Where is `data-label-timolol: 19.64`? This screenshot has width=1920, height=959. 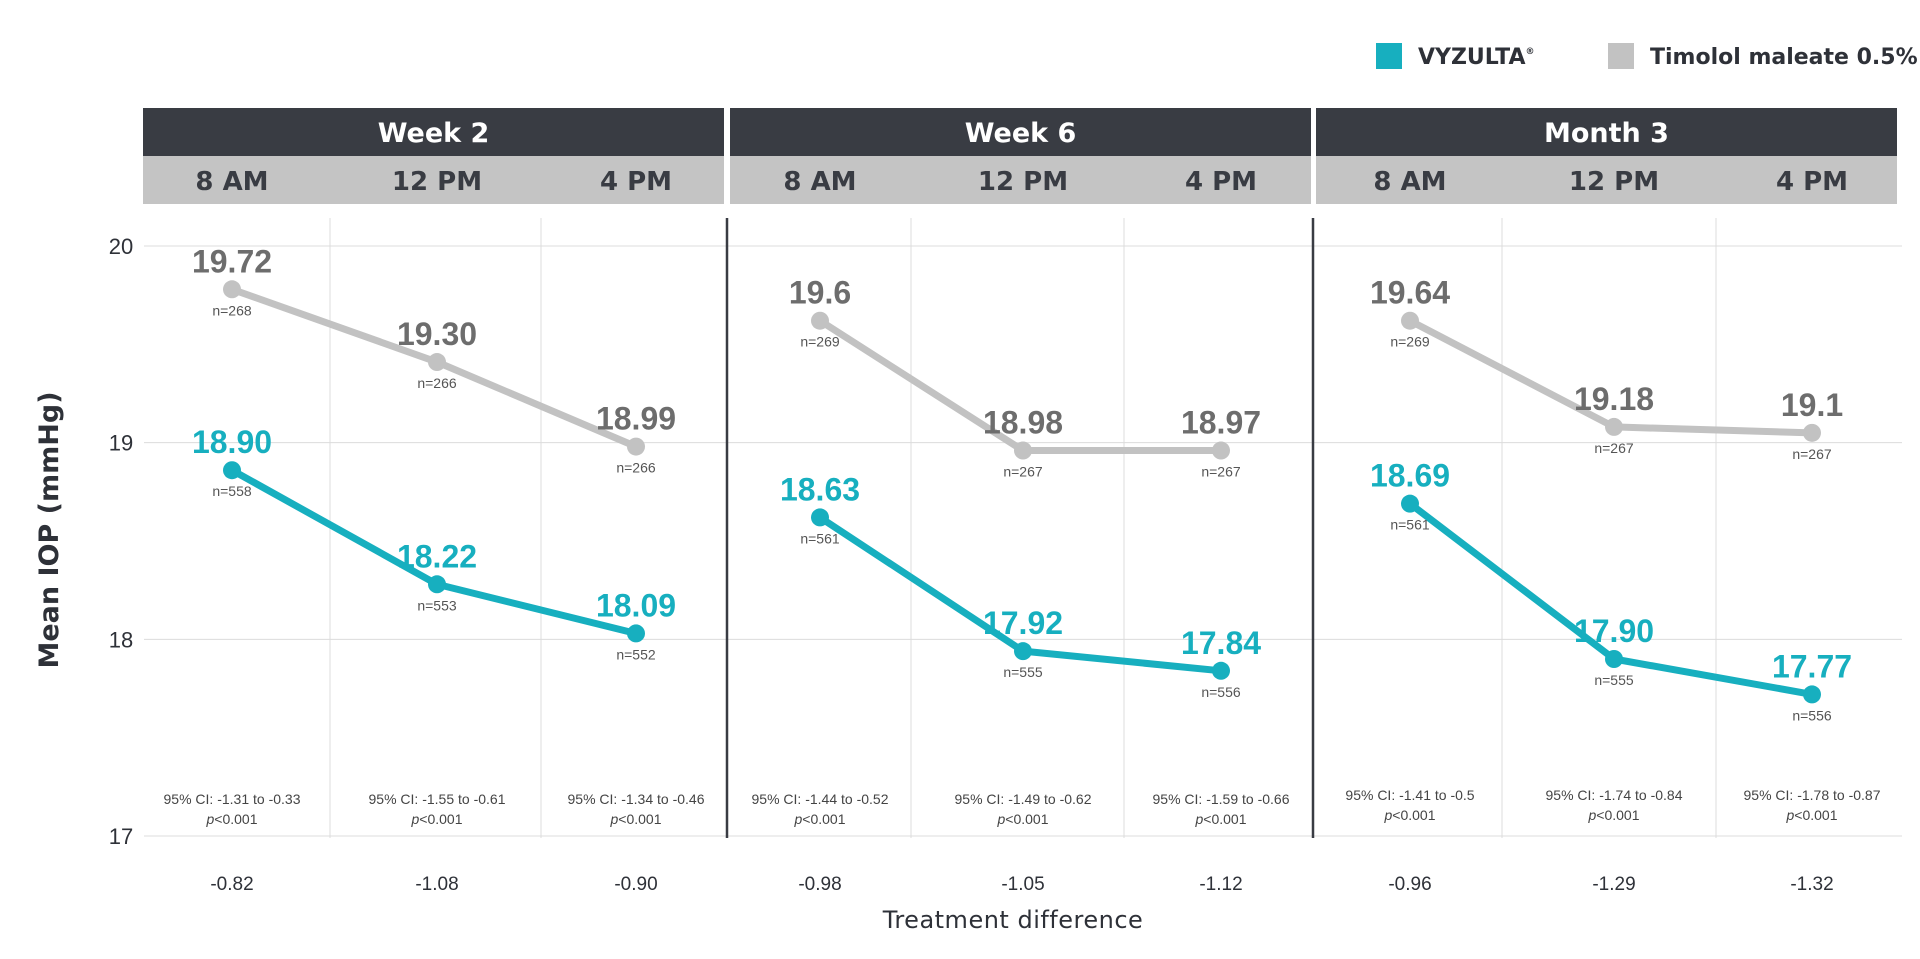 data-label-timolol: 19.64 is located at coordinates (1410, 293).